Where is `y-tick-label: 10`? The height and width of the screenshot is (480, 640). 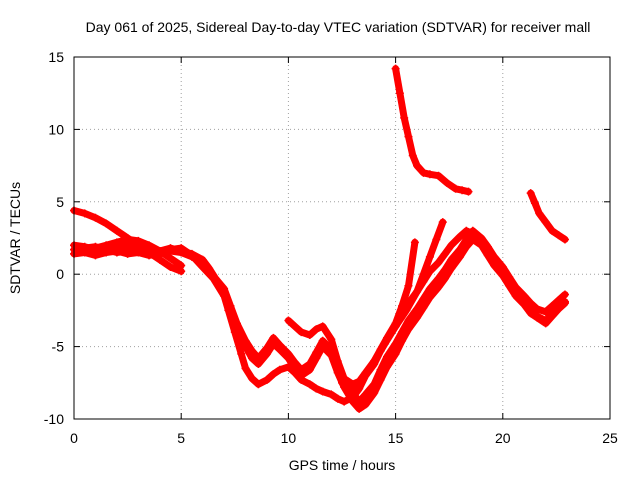
y-tick-label: 10 is located at coordinates (56, 129).